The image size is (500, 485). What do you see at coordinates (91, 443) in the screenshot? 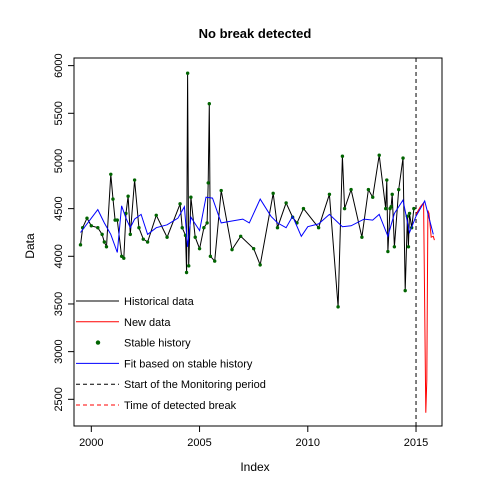
I see `x-tick-label: 2000` at bounding box center [91, 443].